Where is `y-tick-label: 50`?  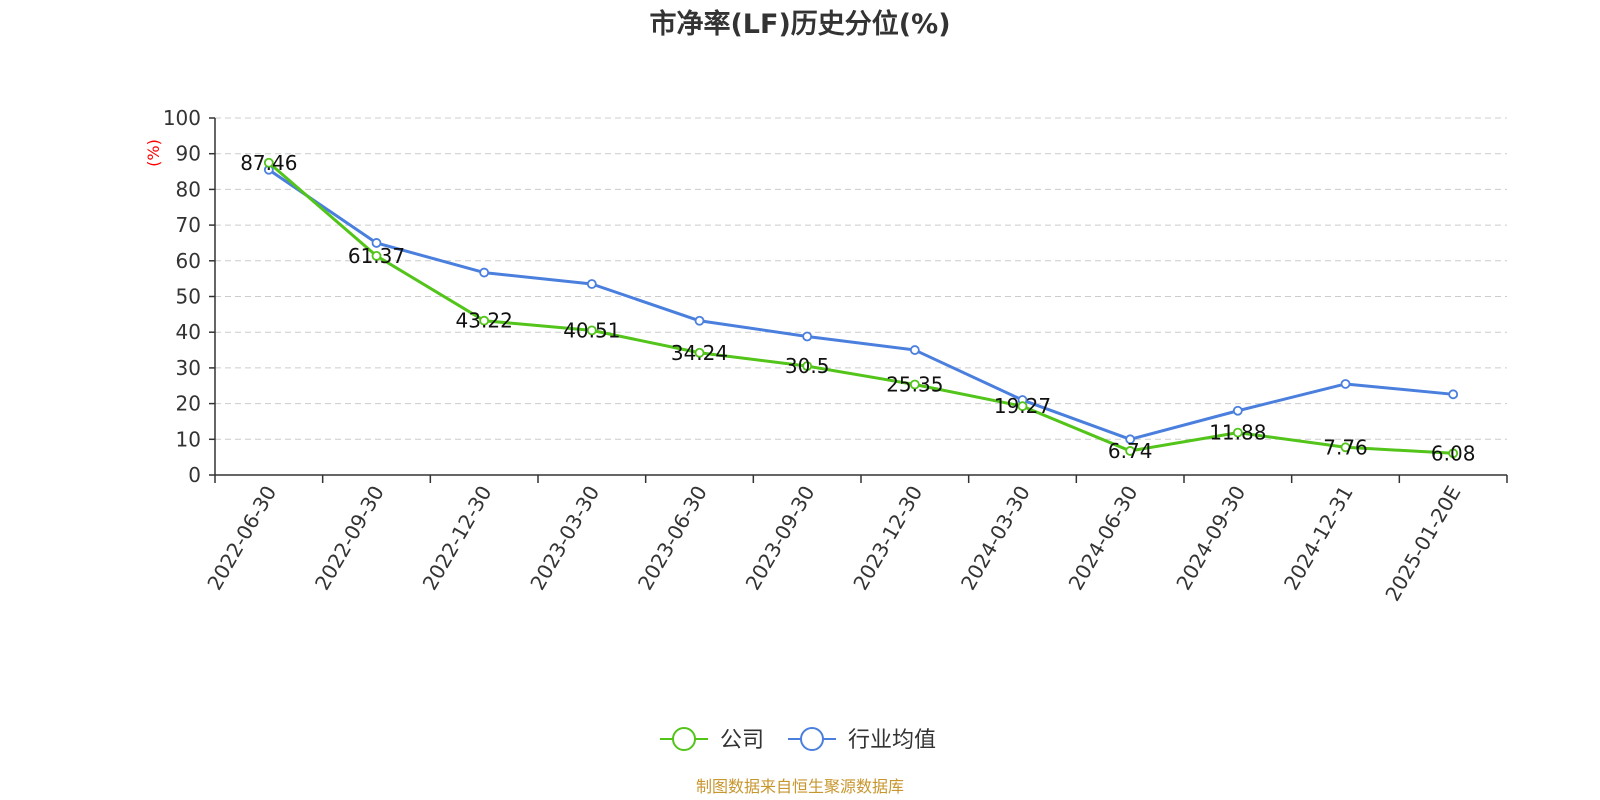
y-tick-label: 50 is located at coordinates (188, 297).